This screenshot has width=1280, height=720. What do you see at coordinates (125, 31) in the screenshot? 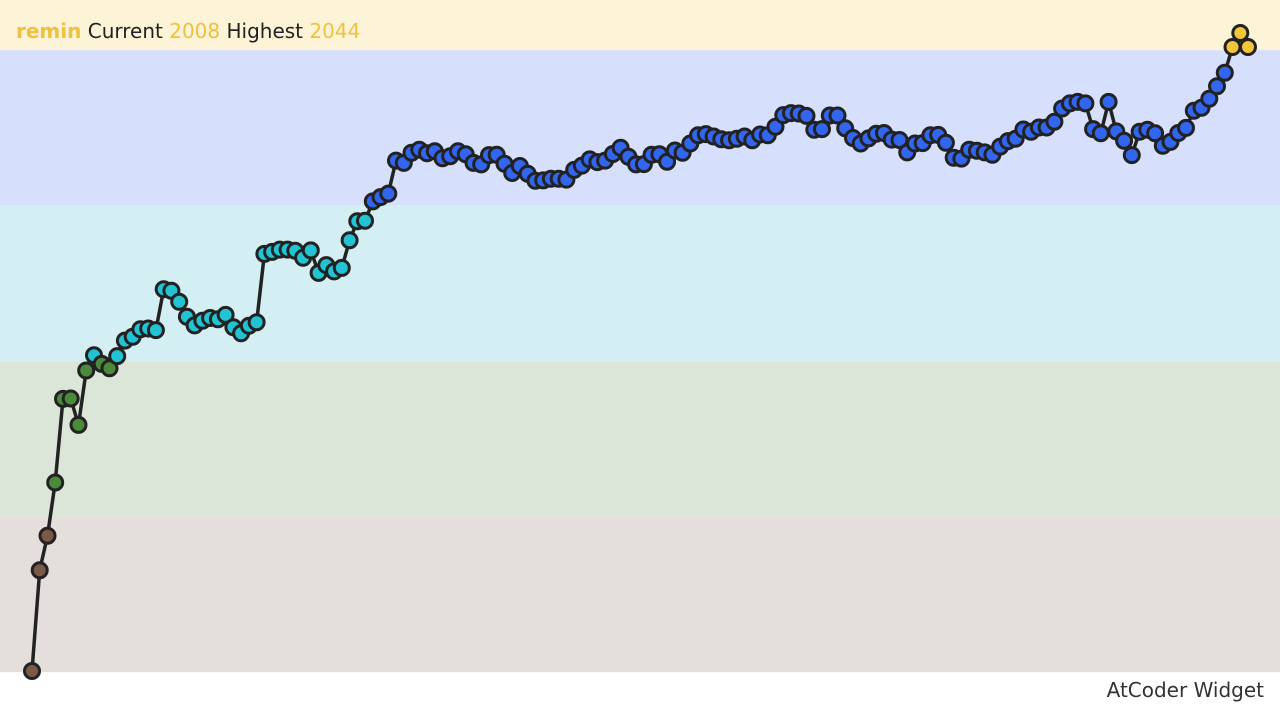
I see `current-label: Current` at bounding box center [125, 31].